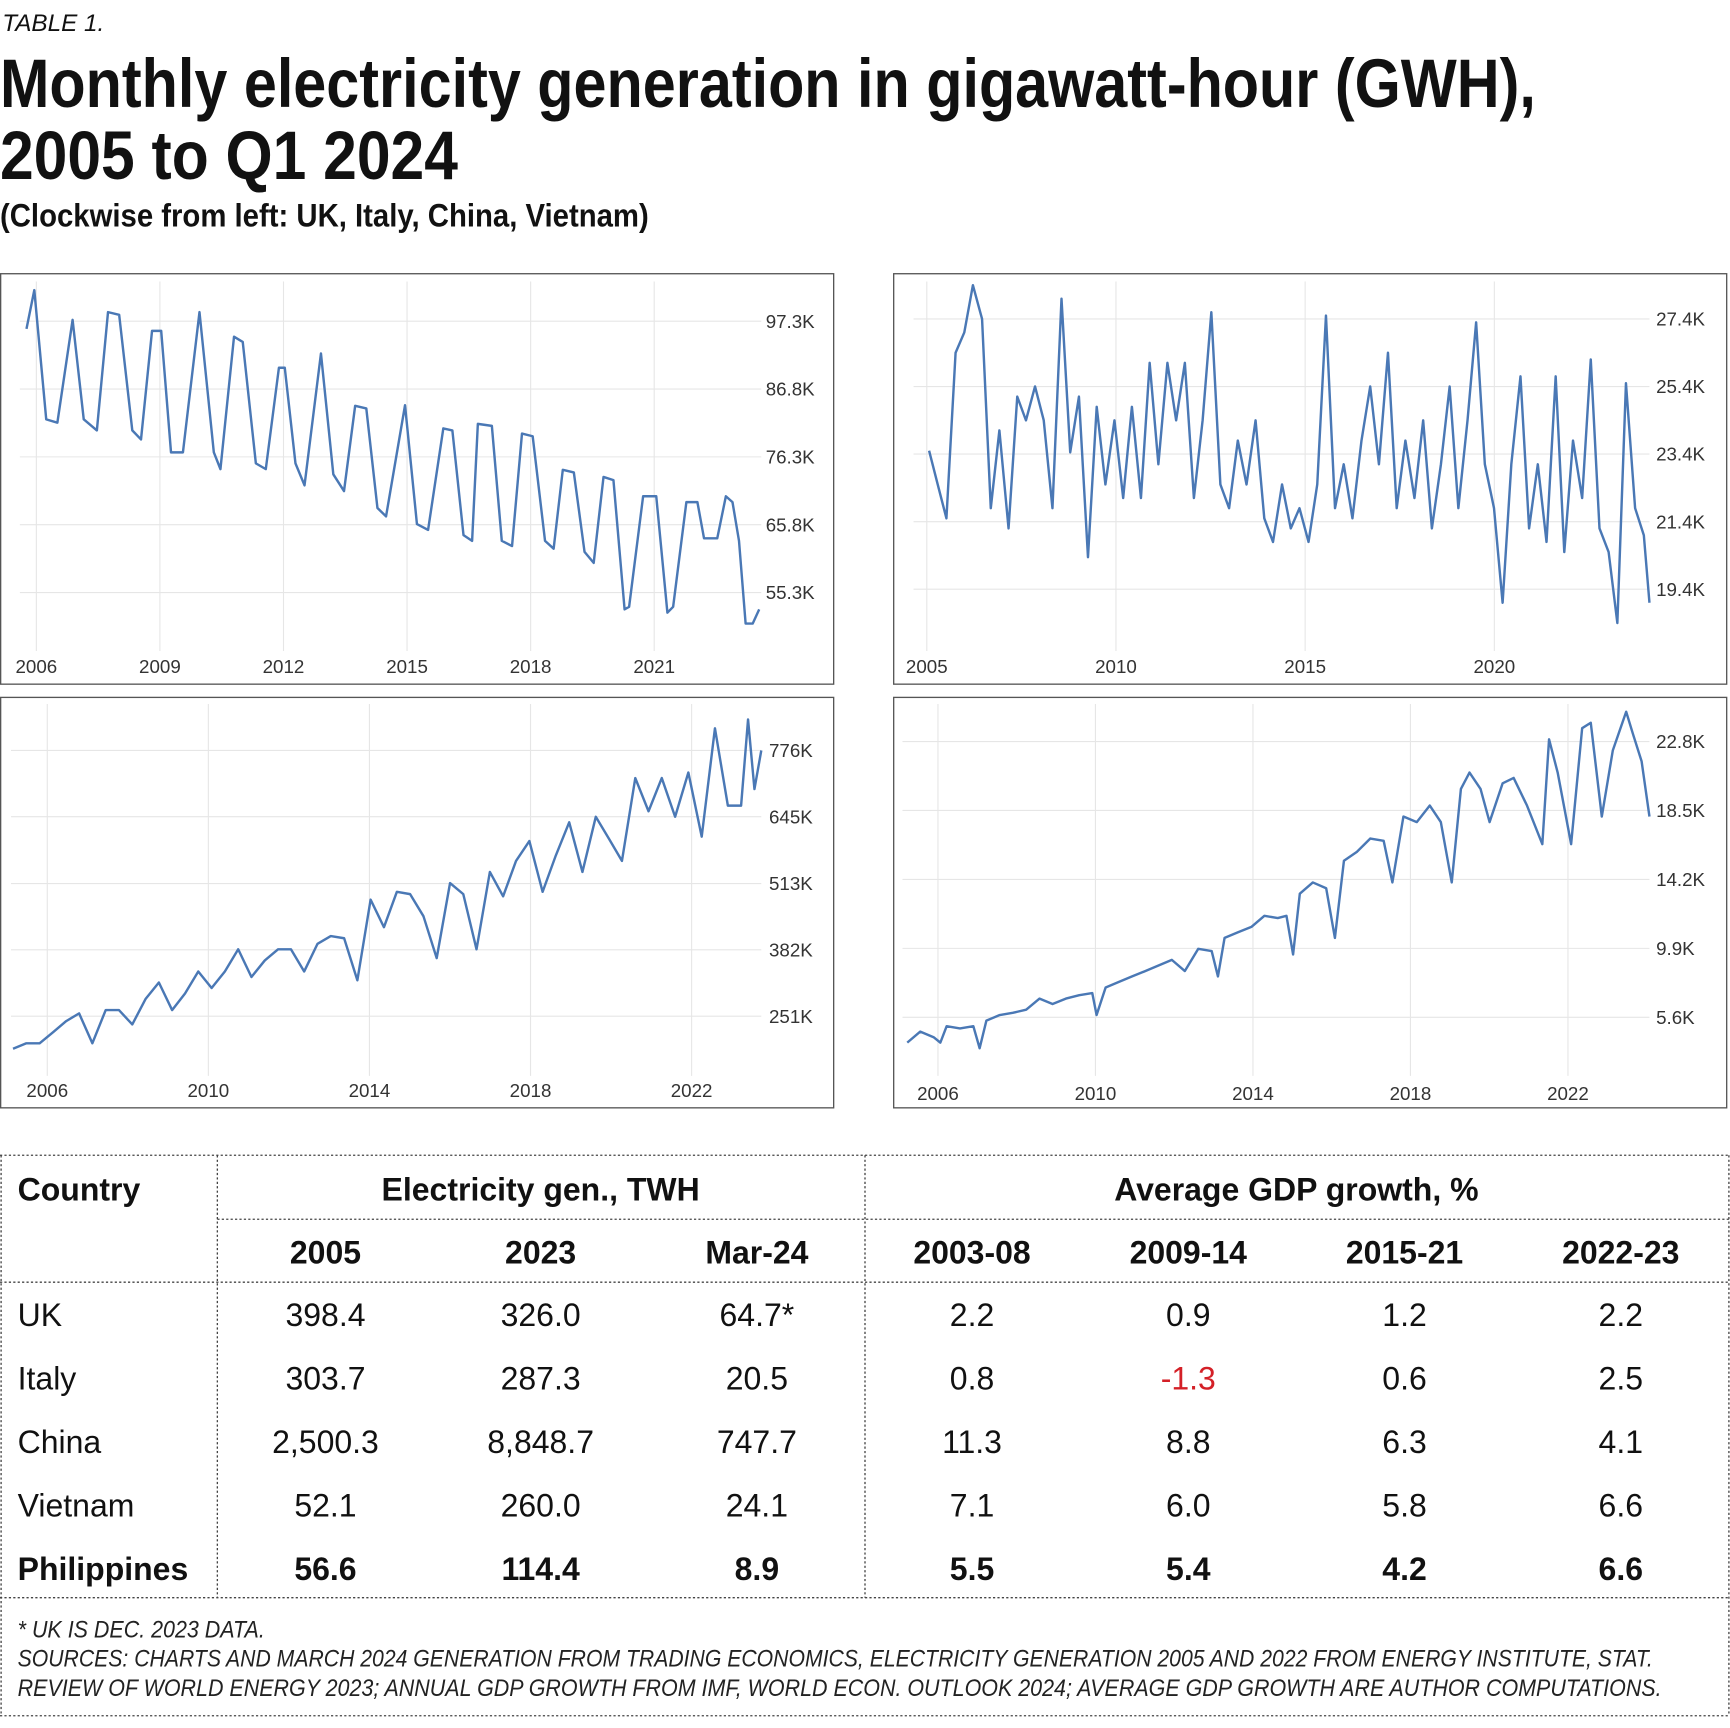 The image size is (1730, 1728). I want to click on y-tick-label: 65.8K, so click(790, 524).